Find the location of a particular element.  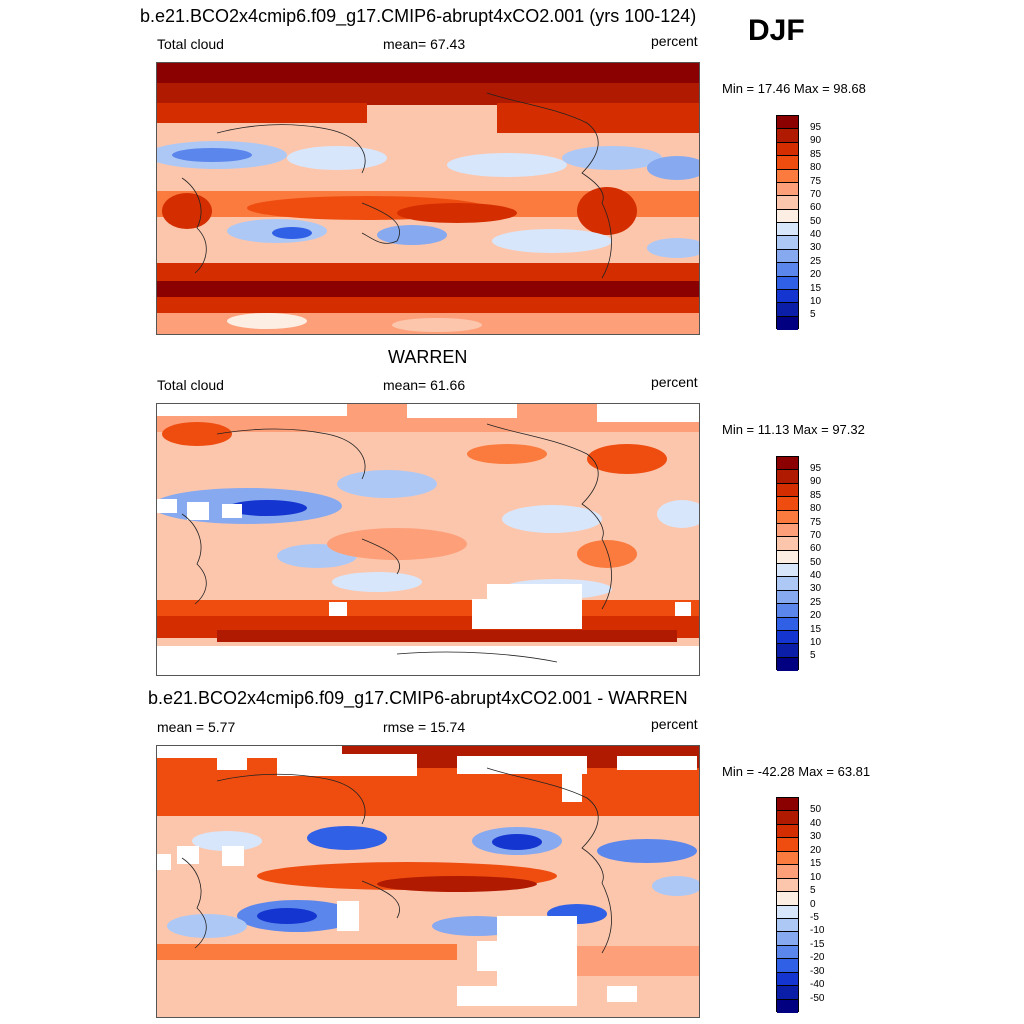

panel3-colorbar is located at coordinates (787, 905).